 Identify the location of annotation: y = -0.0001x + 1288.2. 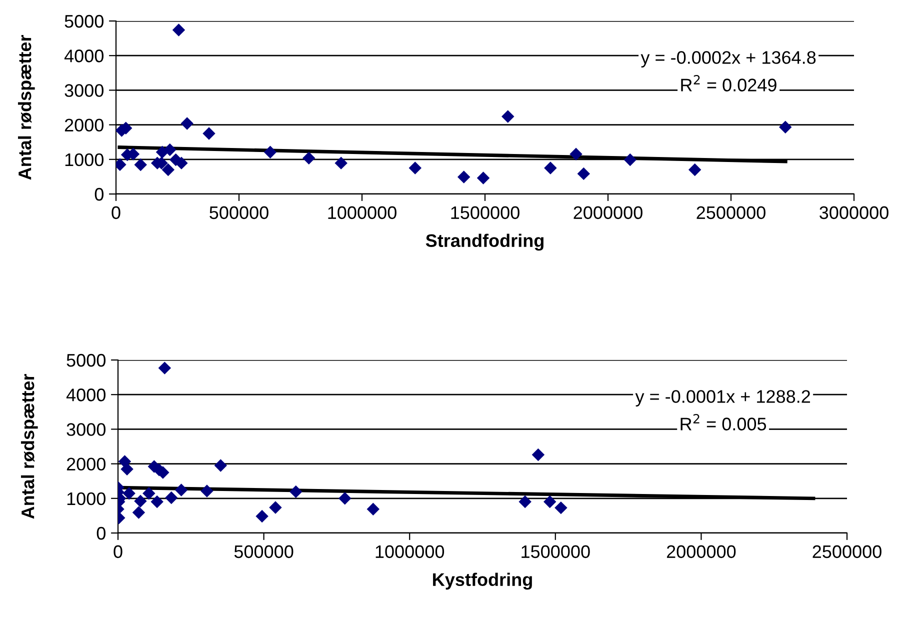
(722, 398).